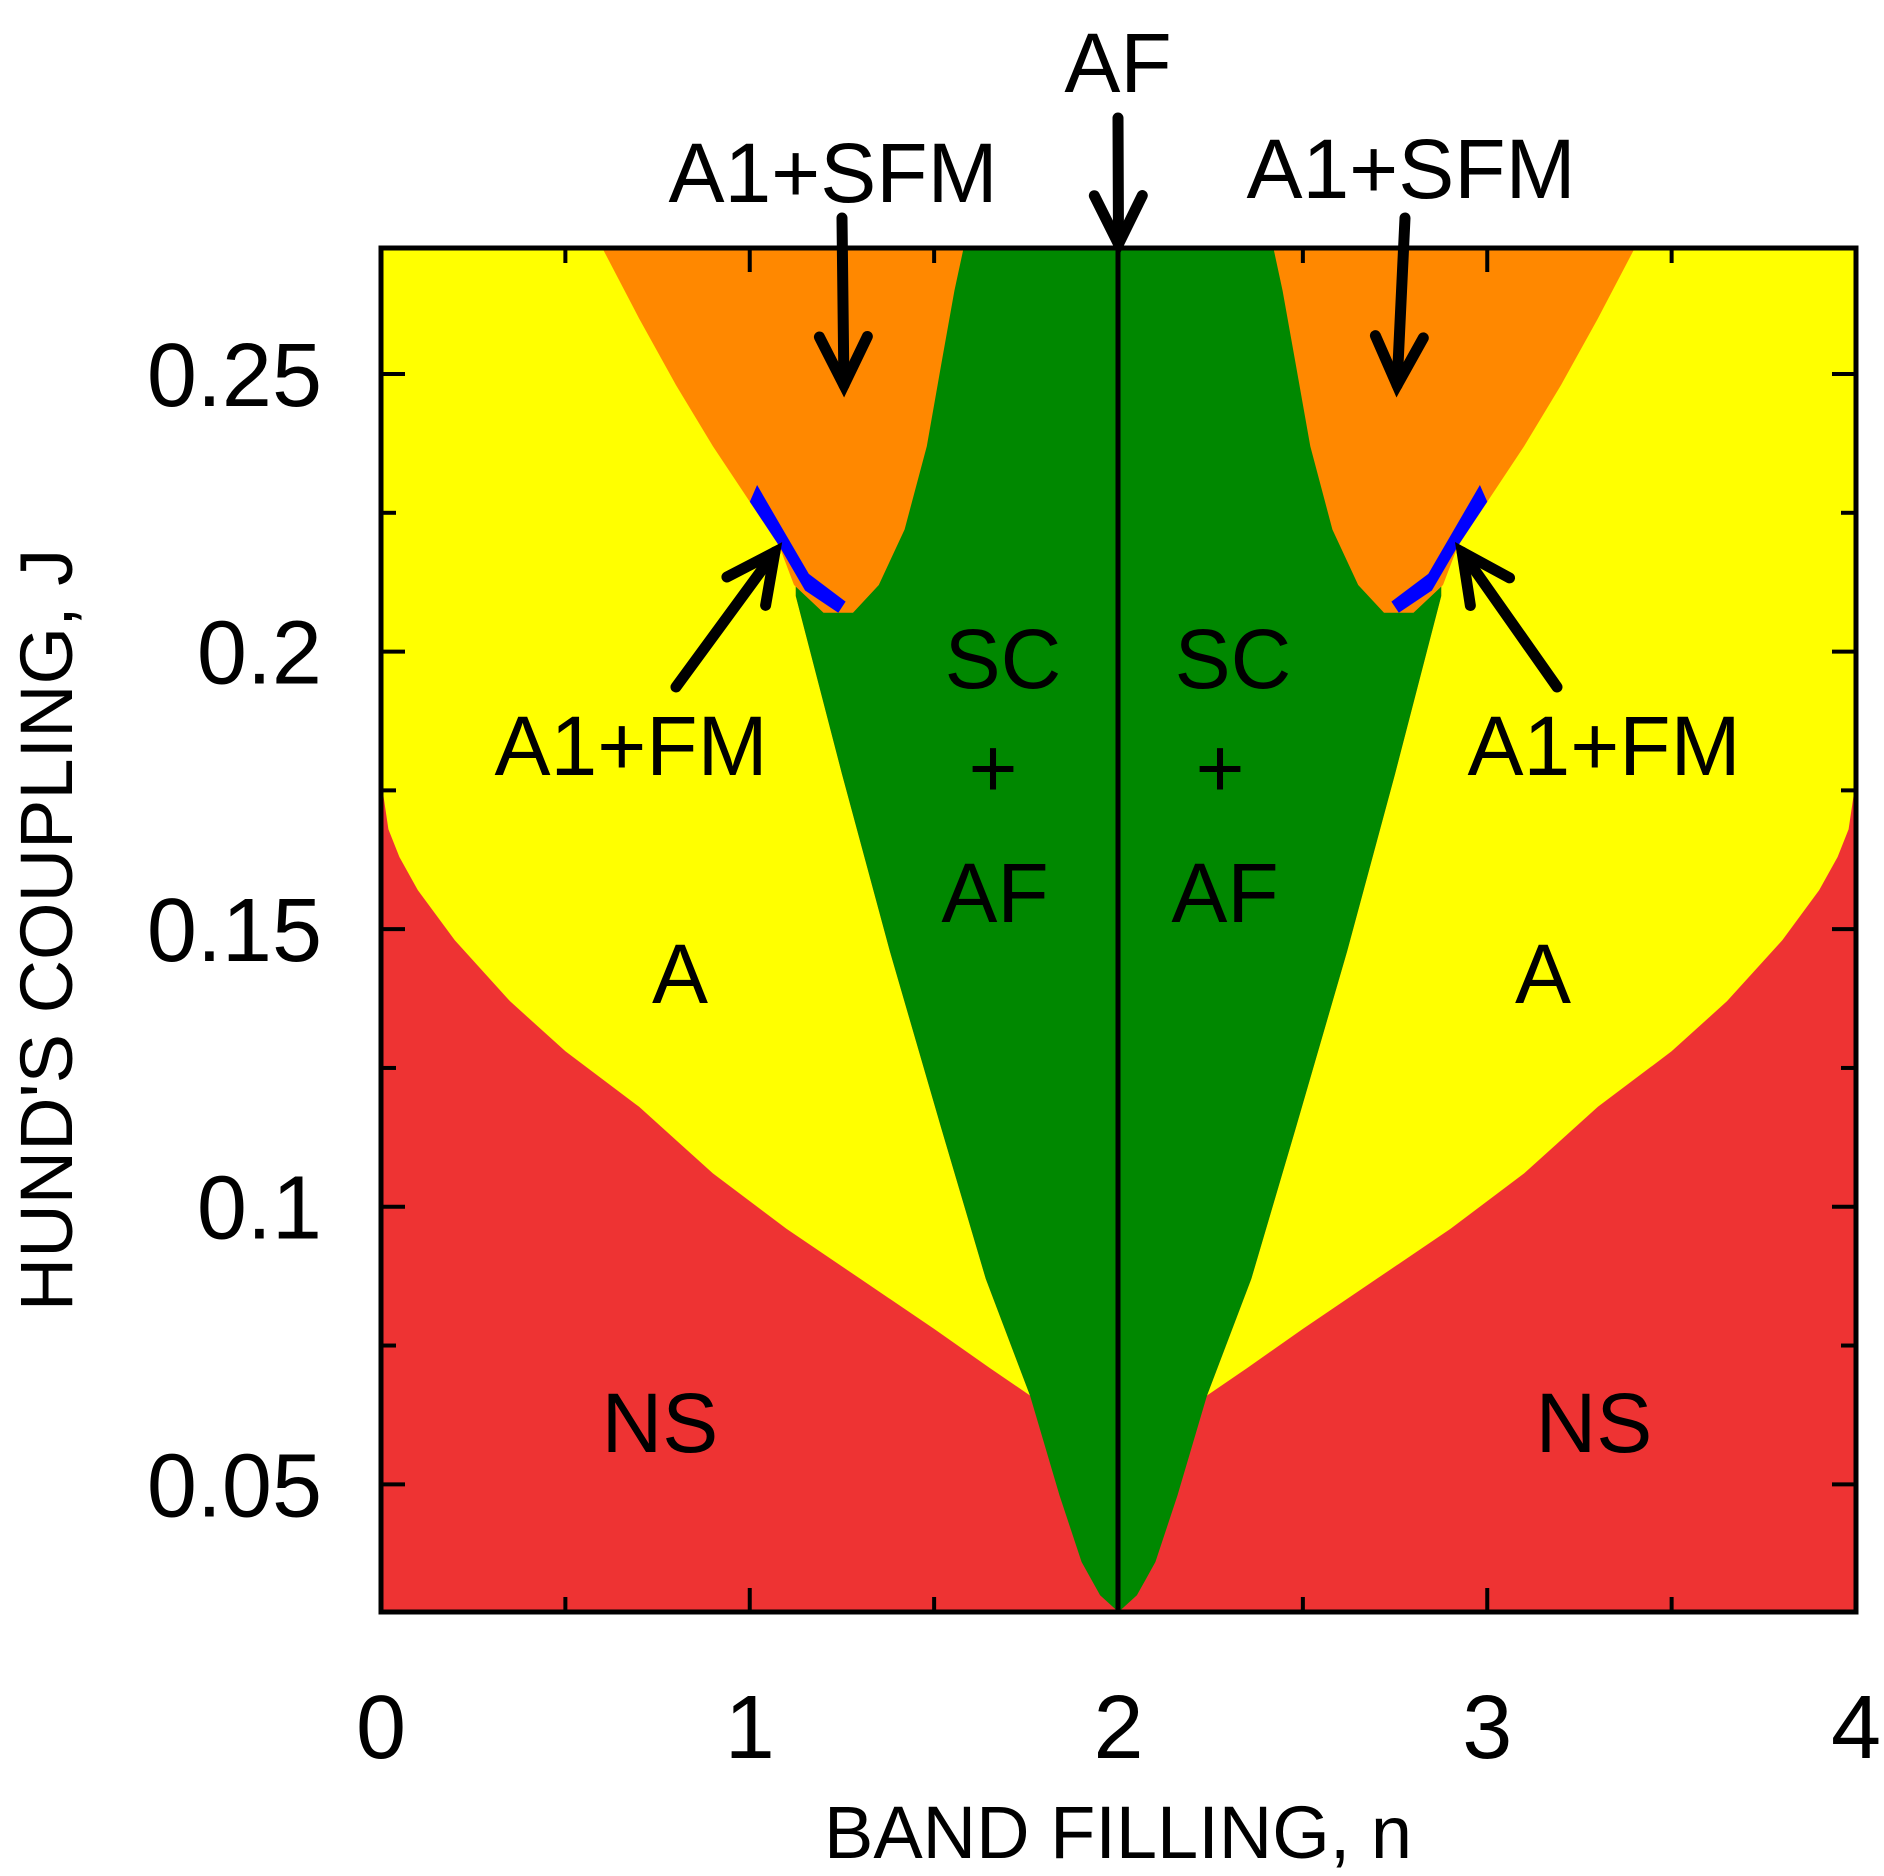 This screenshot has width=1884, height=1876. I want to click on a1-fm-region-left, so click(797, 549).